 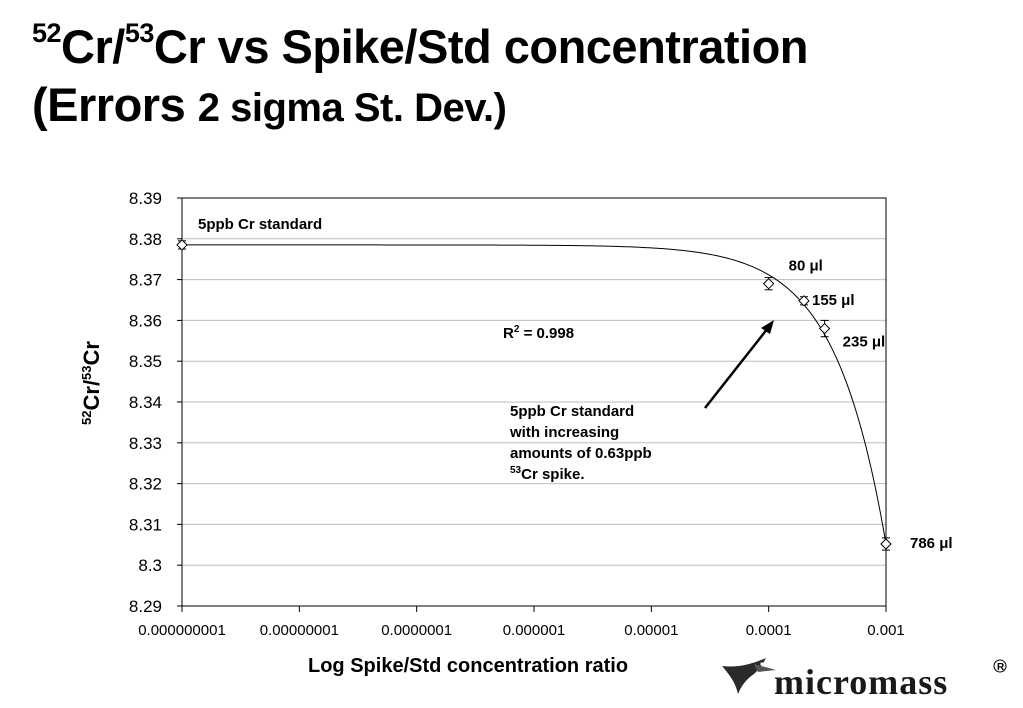 What do you see at coordinates (145, 443) in the screenshot?
I see `y-tick-label: 8.33` at bounding box center [145, 443].